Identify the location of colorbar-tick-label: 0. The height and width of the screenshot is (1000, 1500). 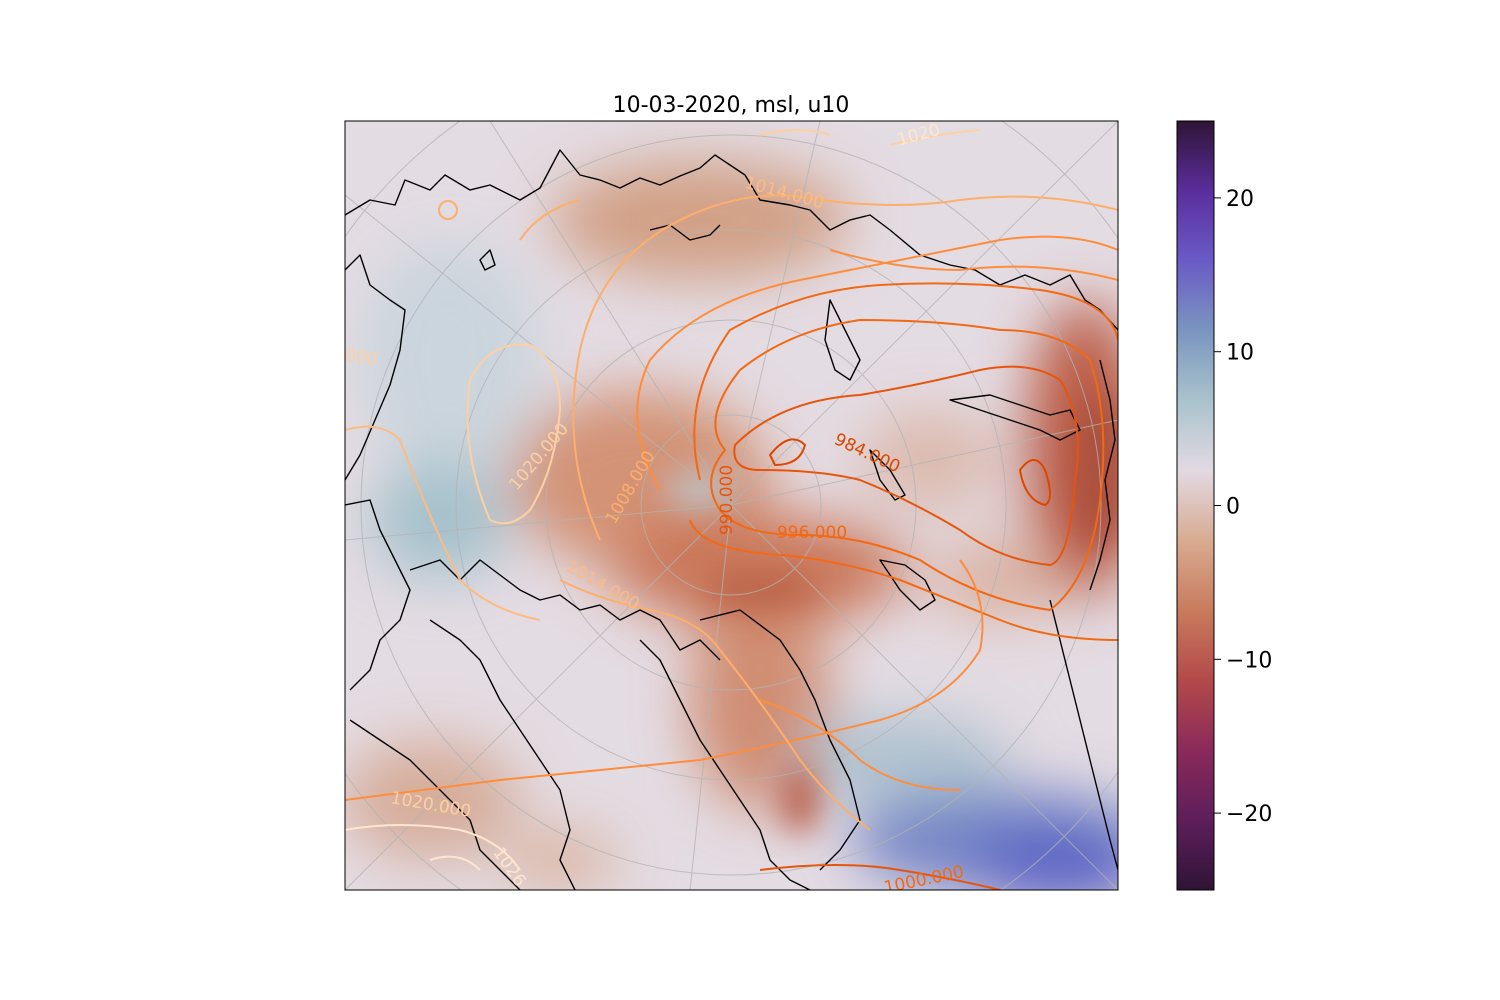
(1233, 507).